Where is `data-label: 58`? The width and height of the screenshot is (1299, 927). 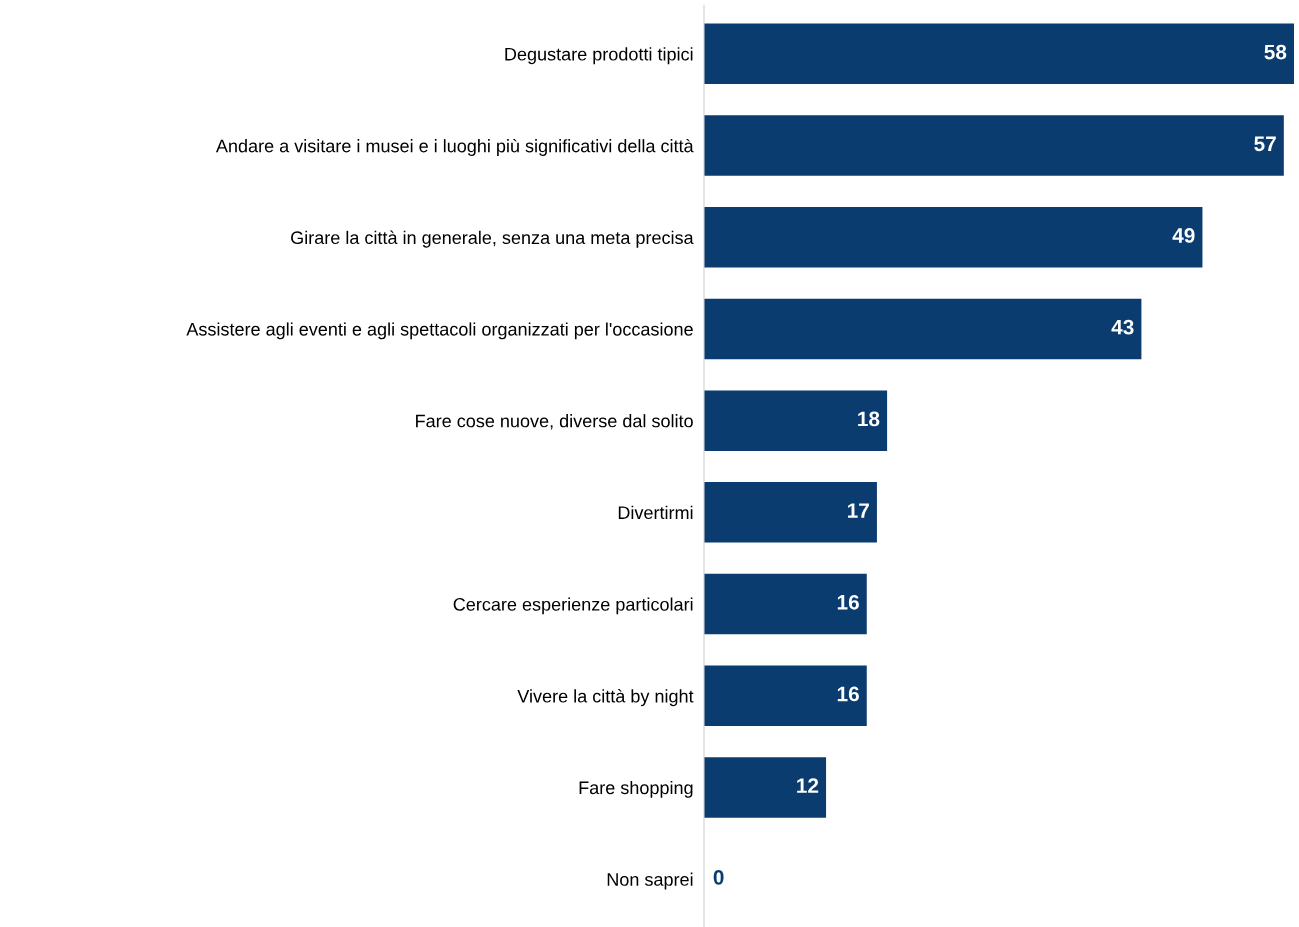 data-label: 58 is located at coordinates (1275, 52).